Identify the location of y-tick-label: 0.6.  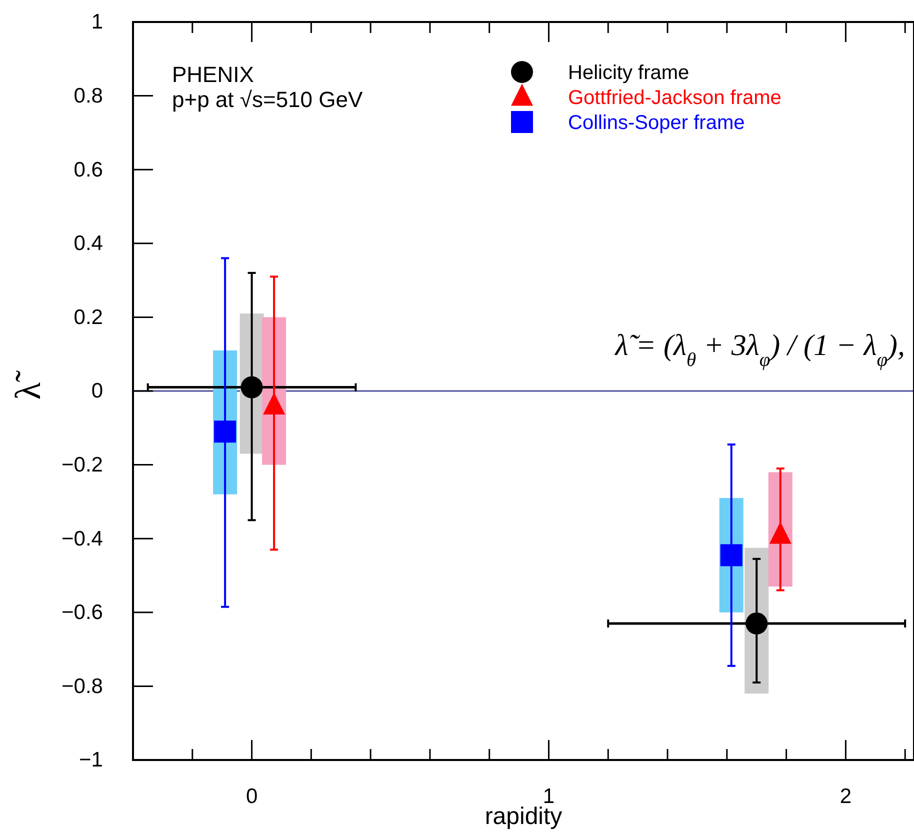
(88, 170).